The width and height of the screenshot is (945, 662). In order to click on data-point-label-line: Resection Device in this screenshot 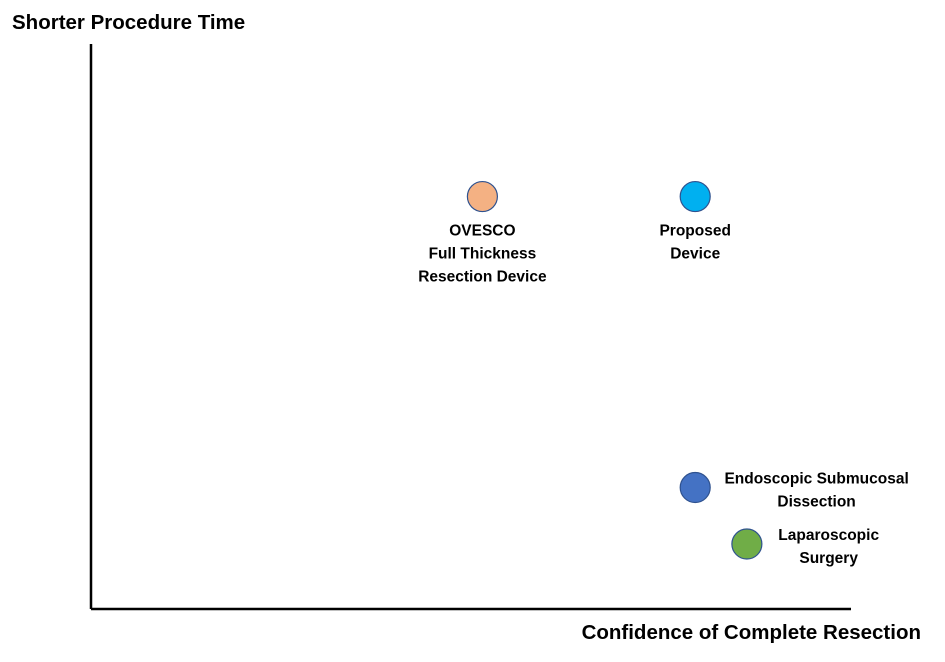, I will do `click(482, 277)`.